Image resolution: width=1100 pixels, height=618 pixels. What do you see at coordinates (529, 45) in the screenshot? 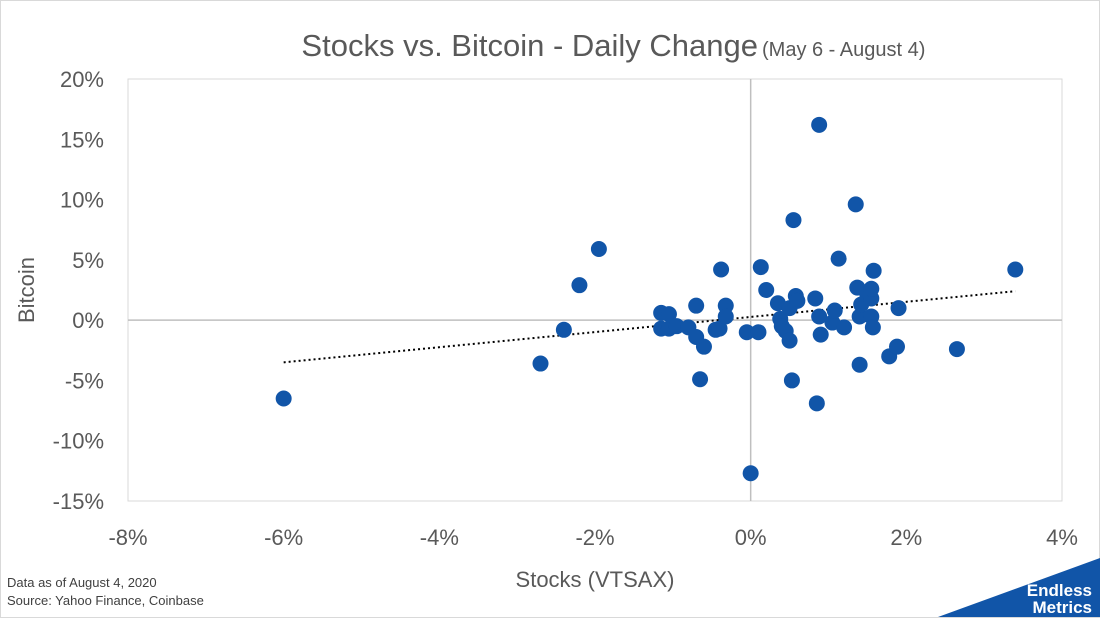
I see `chart-title: Stocks vs. Bitcoin - Daily Change` at bounding box center [529, 45].